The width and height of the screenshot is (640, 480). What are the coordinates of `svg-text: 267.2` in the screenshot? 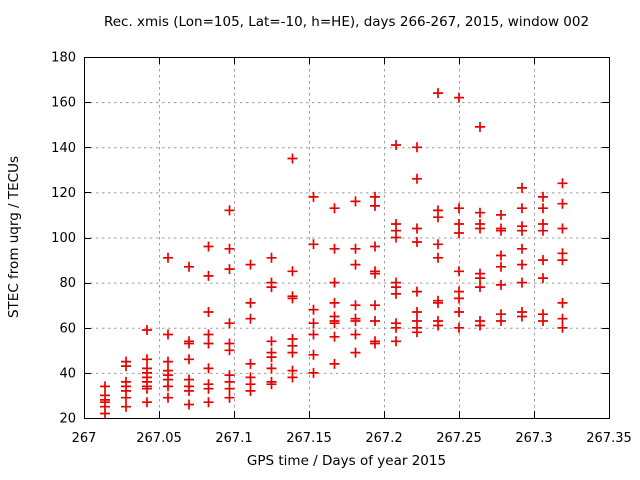 It's located at (383, 438).